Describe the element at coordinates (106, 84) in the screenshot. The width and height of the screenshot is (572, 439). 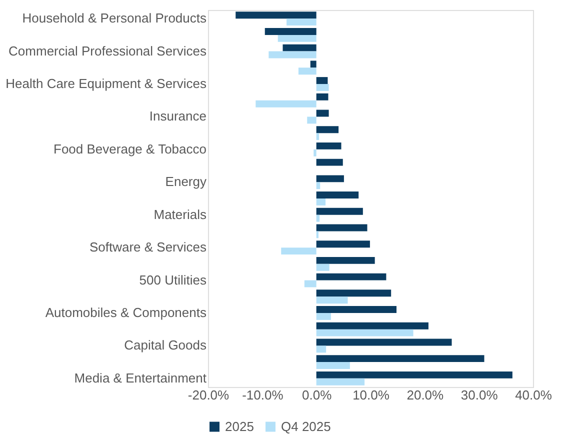
I see `y-tick-label: Health Care Equipment & Services` at that location.